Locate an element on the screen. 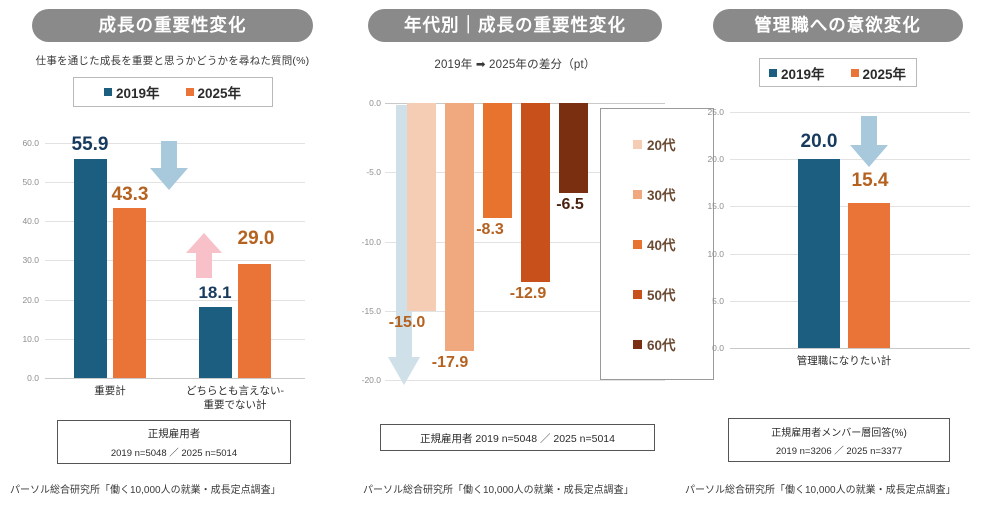  bar-age-40s is located at coordinates (497, 160).